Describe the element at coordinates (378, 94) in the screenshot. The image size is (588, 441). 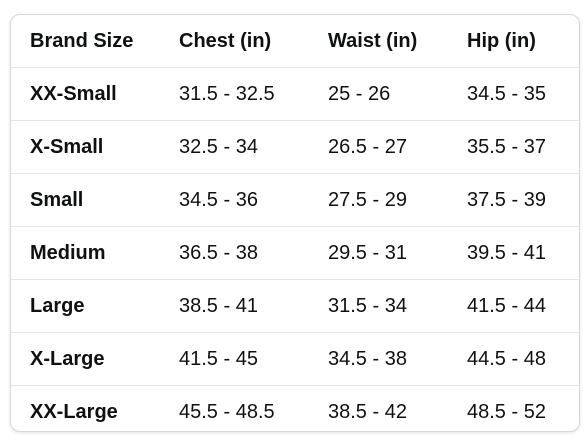
I see `waist-value: 25 - 26` at that location.